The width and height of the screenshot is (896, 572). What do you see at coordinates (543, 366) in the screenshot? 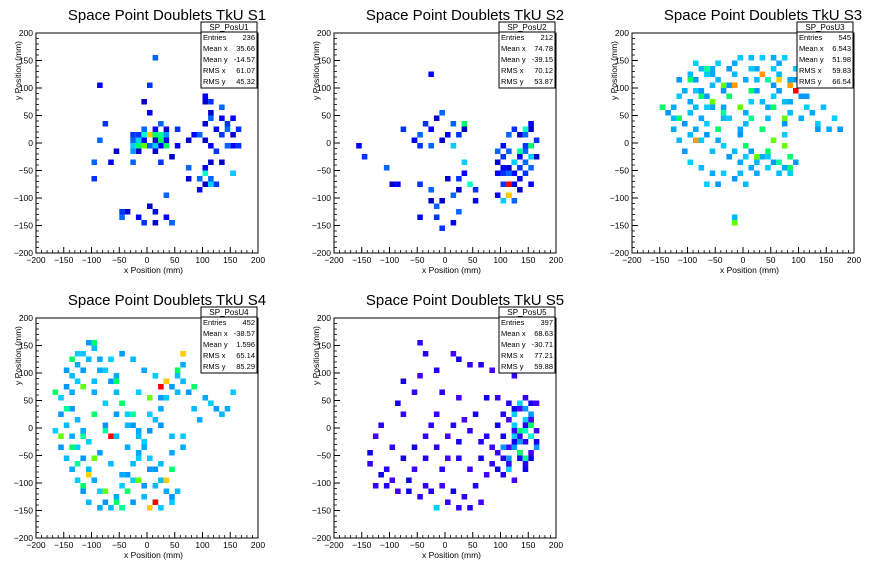
I see `stats-value: 59.88` at bounding box center [543, 366].